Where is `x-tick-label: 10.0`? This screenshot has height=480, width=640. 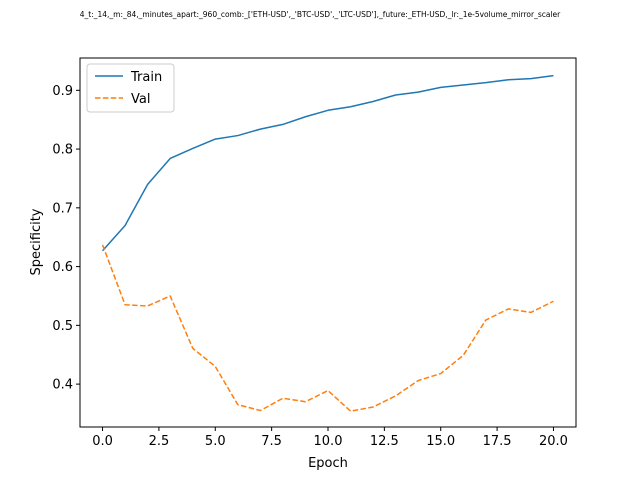
x-tick-label: 10.0 is located at coordinates (328, 441).